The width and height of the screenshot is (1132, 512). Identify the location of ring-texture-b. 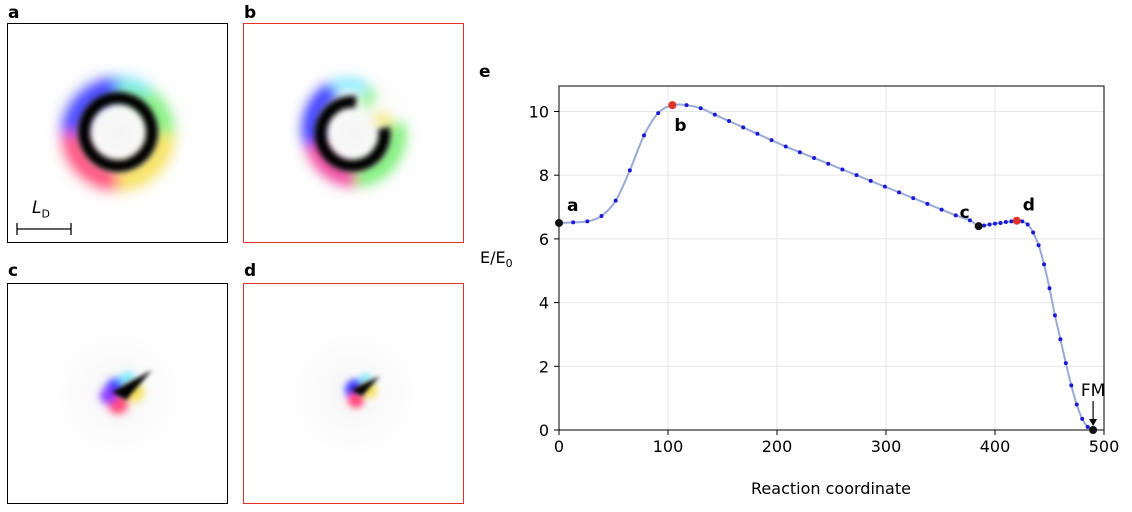
(354, 134).